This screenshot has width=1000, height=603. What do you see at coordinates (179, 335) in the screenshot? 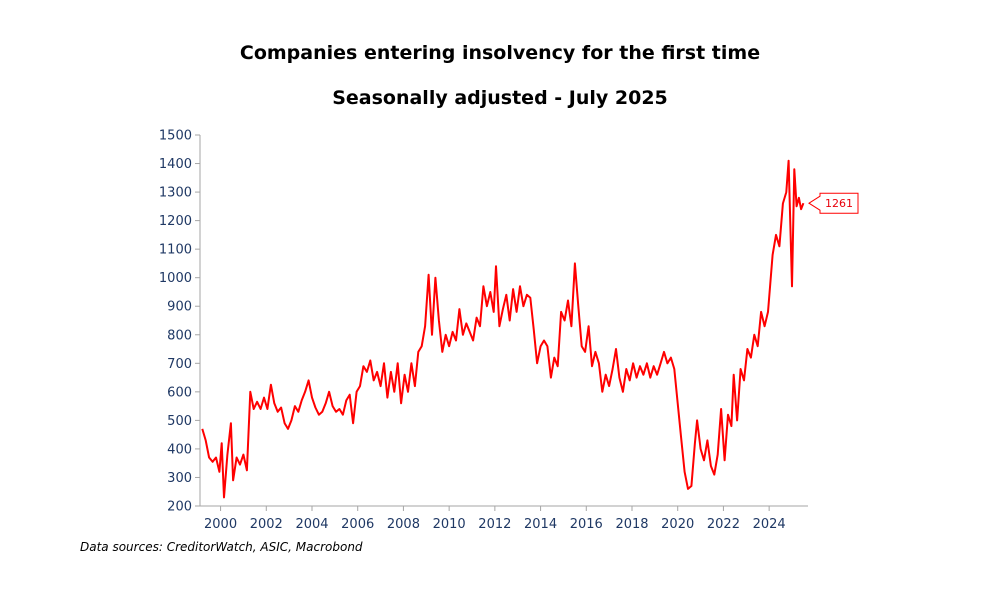
I see `y-tick-label: 800` at bounding box center [179, 335].